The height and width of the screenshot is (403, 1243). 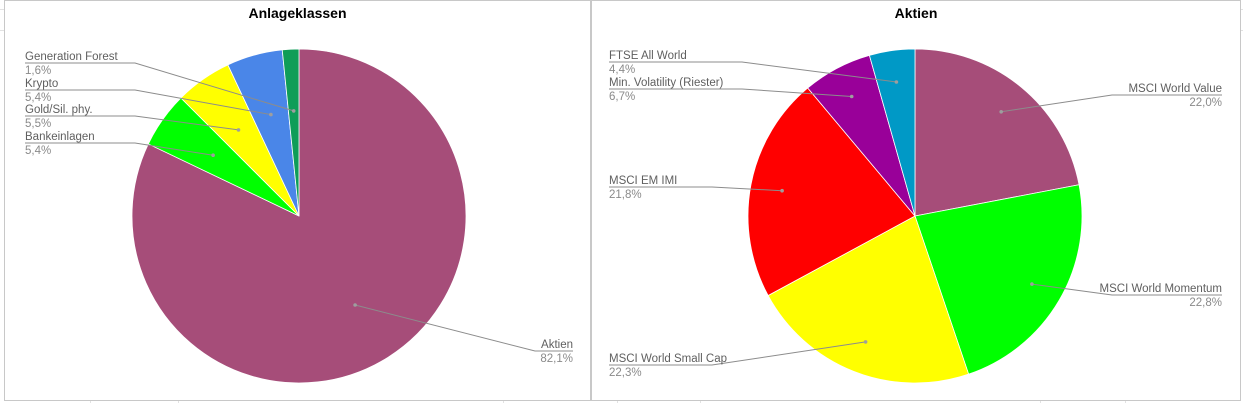 I want to click on slice-percentage: 4,4%, so click(x=622, y=70).